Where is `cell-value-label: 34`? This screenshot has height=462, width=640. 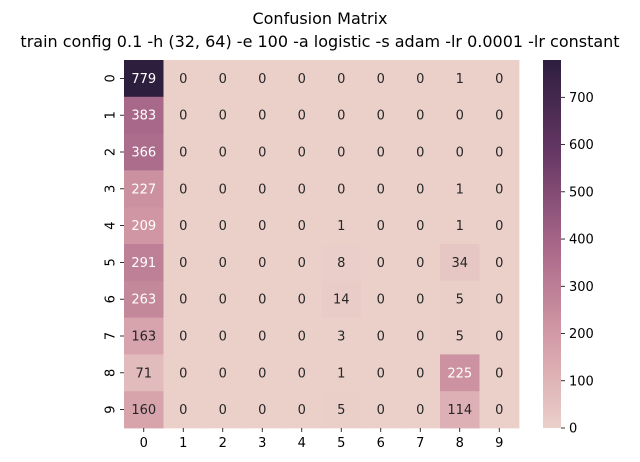
cell-value-label: 34 is located at coordinates (459, 263).